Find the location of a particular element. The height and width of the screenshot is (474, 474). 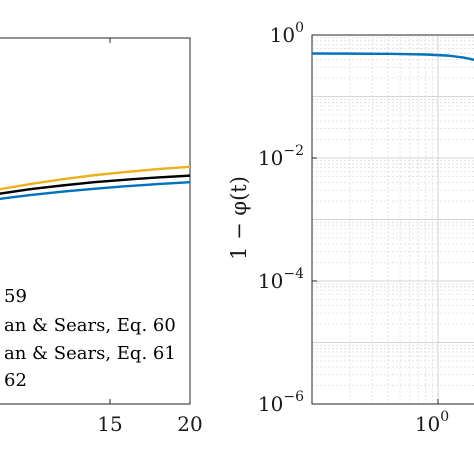

legend-entry: an & Sears, Eq. 60 is located at coordinates (90, 325).